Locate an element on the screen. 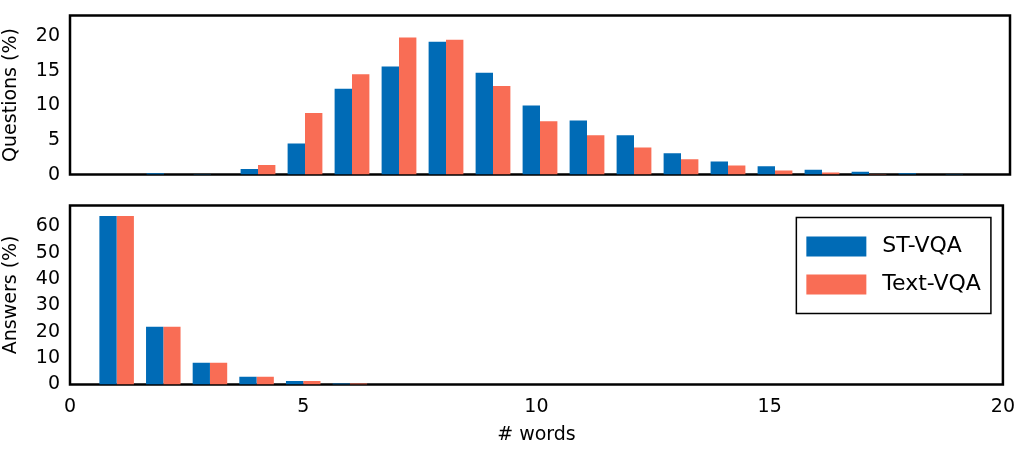 This screenshot has height=449, width=1018. y-tick-label: 15 is located at coordinates (47, 68).